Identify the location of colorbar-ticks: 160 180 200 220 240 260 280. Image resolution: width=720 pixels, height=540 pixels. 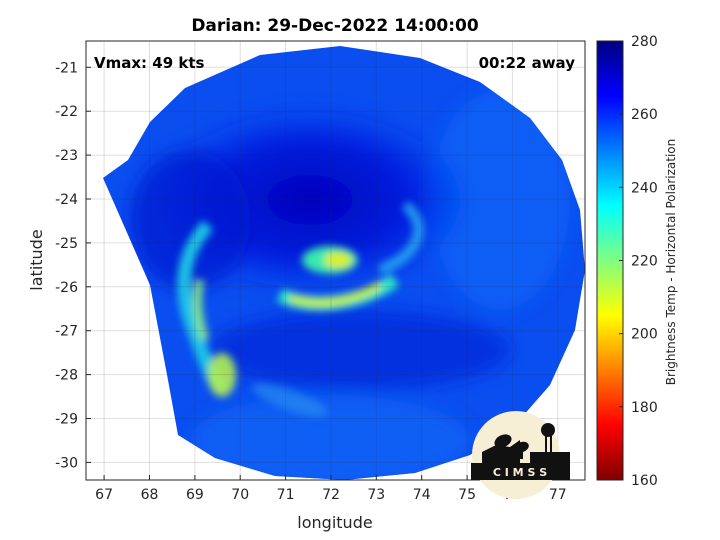
(638, 261).